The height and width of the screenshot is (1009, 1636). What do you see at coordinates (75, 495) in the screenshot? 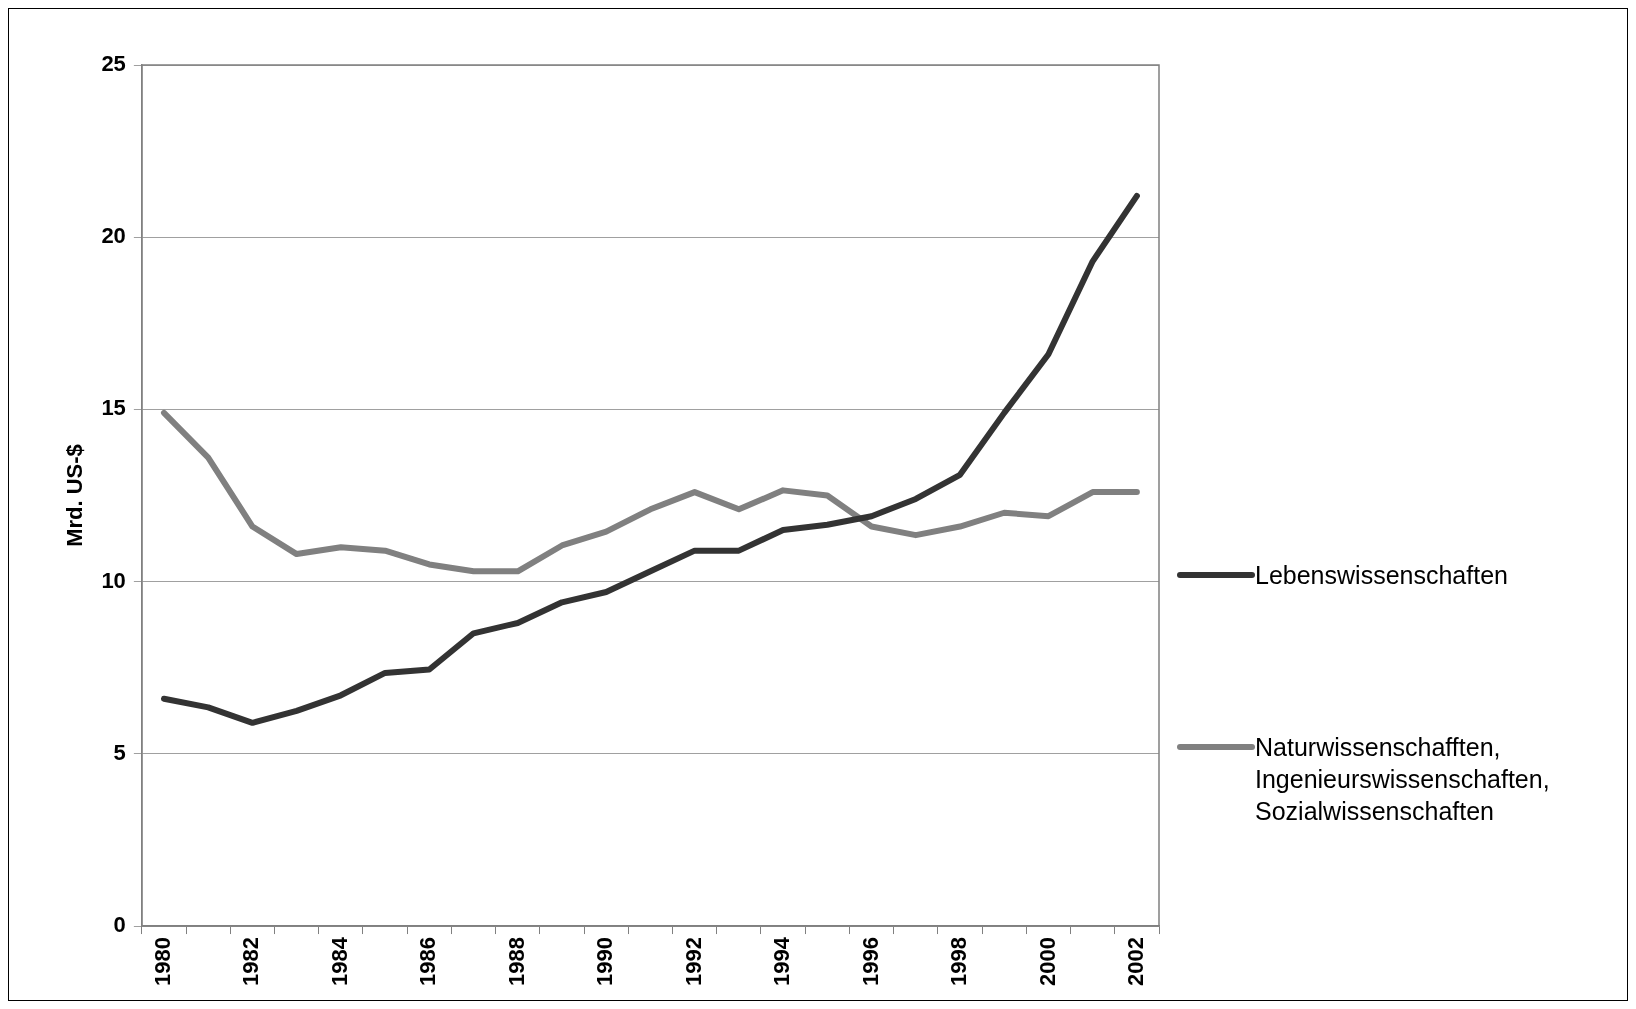
I see `y-axis-title: Mrd. US-$` at bounding box center [75, 495].